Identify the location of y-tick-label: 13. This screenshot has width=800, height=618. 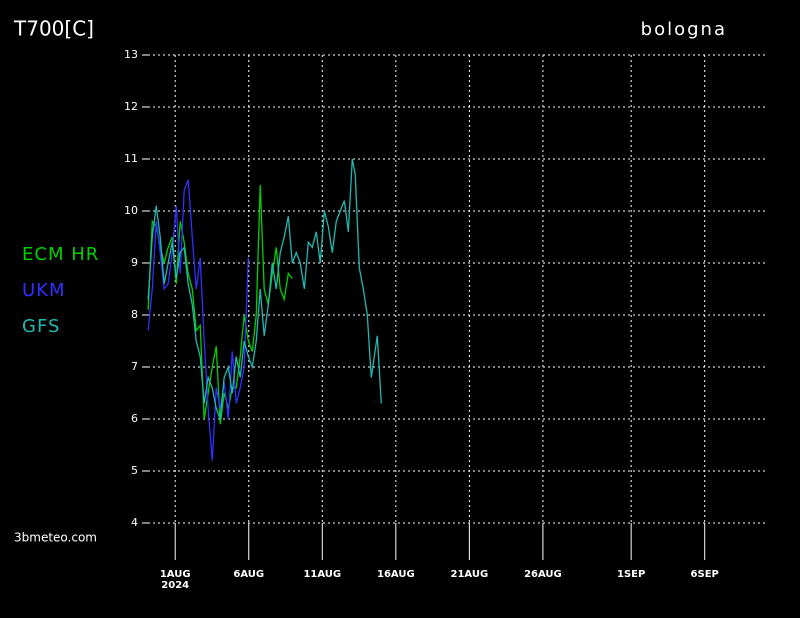
(131, 54).